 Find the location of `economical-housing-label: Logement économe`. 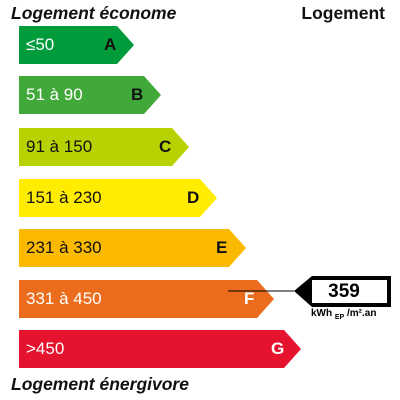

economical-housing-label: Logement économe is located at coordinates (94, 13).